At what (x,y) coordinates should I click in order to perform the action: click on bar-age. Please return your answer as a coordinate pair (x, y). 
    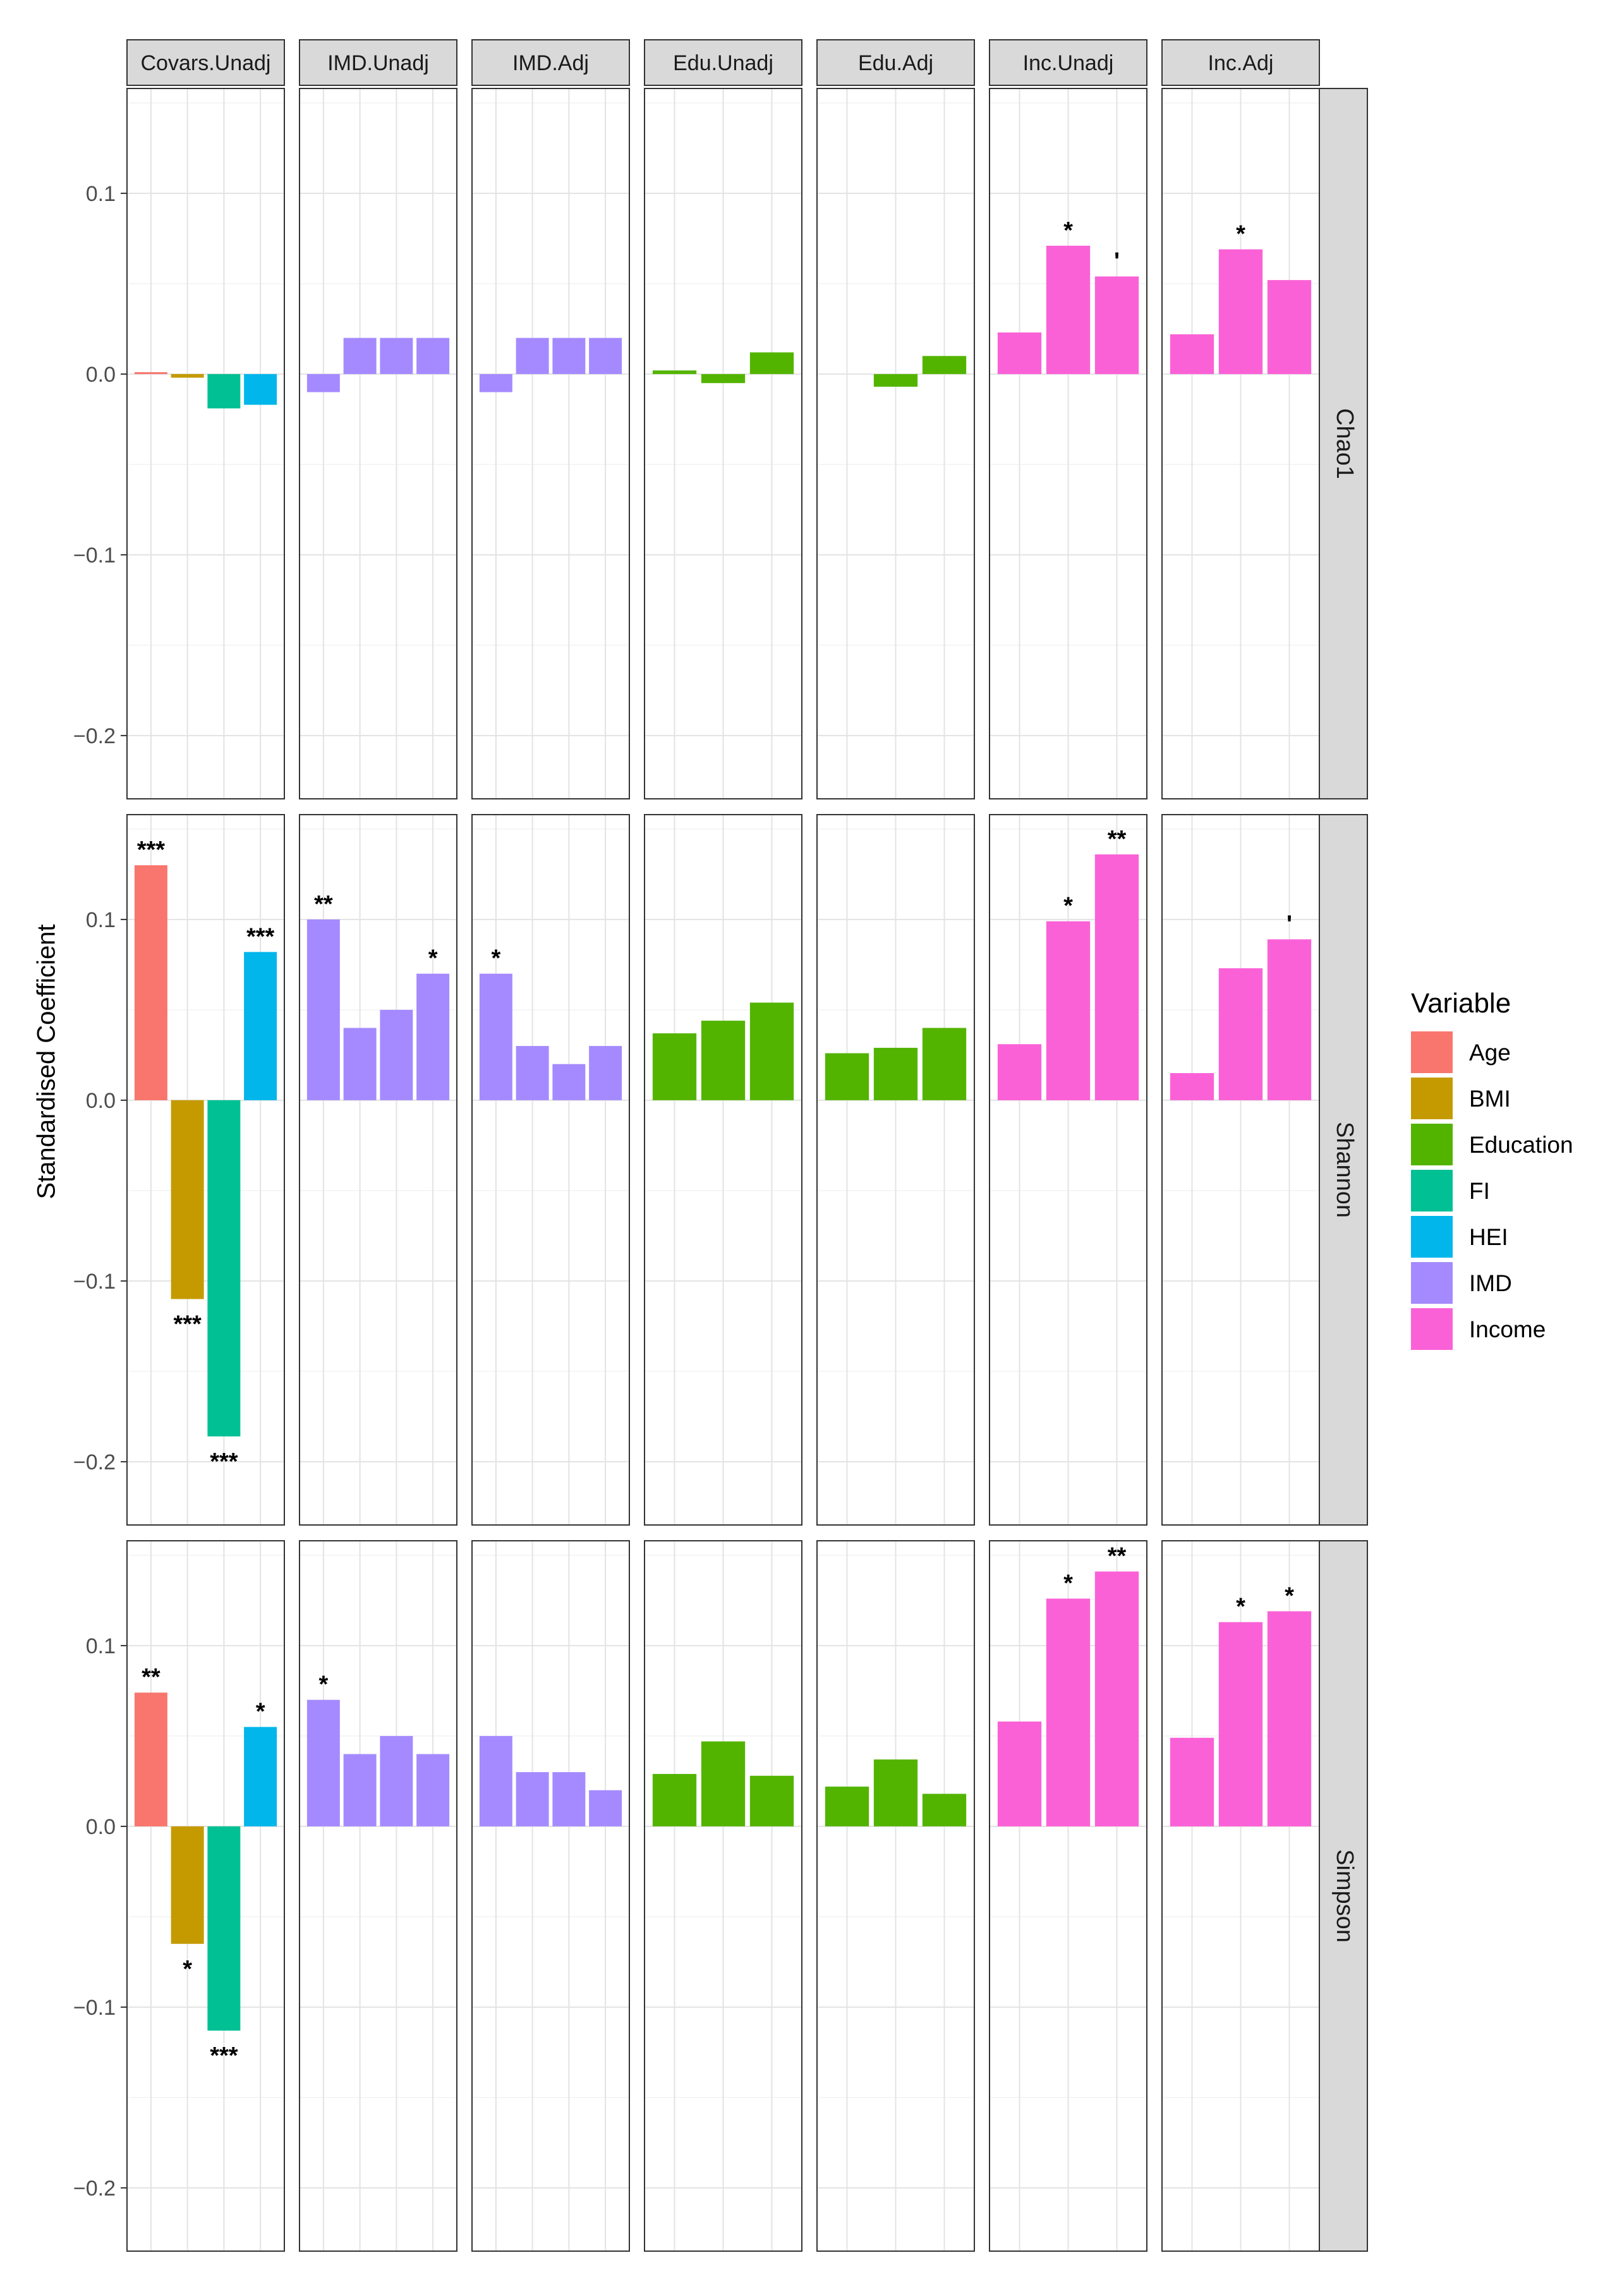
    Looking at the image, I should click on (150, 982).